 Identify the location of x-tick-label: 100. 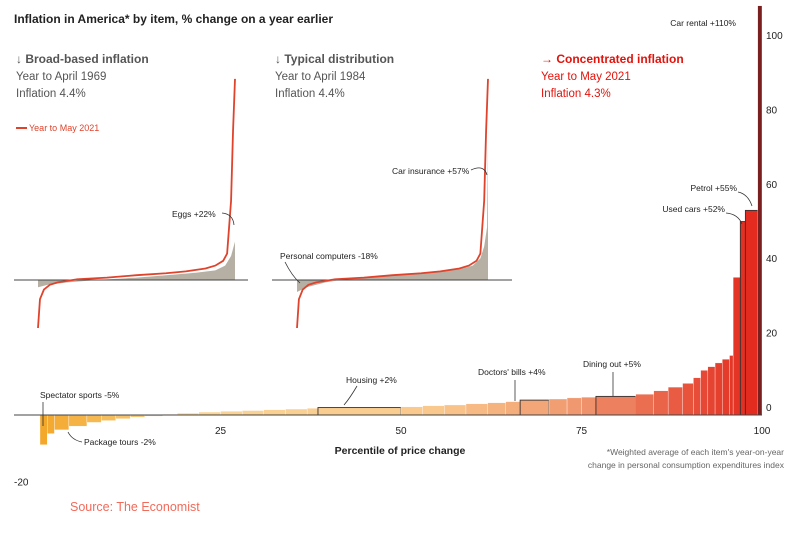
(762, 431).